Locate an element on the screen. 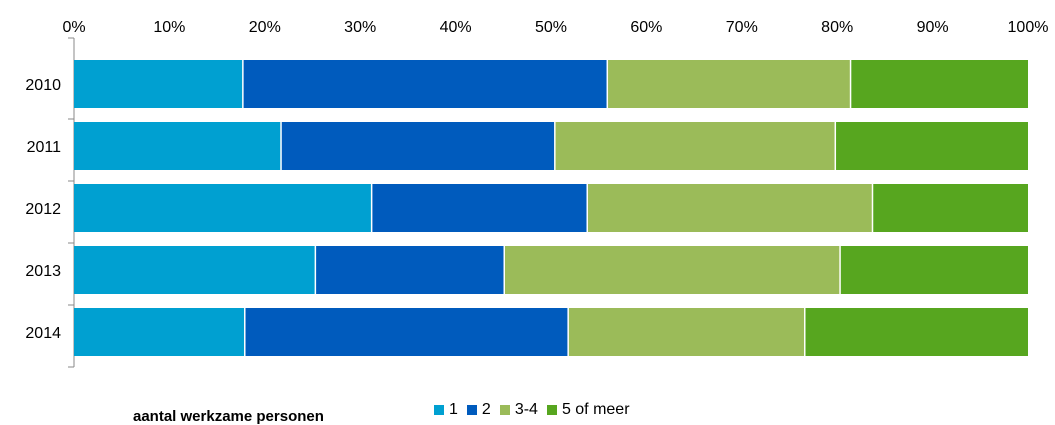 This screenshot has height=425, width=1055. x-tick-label: 70% is located at coordinates (742, 27).